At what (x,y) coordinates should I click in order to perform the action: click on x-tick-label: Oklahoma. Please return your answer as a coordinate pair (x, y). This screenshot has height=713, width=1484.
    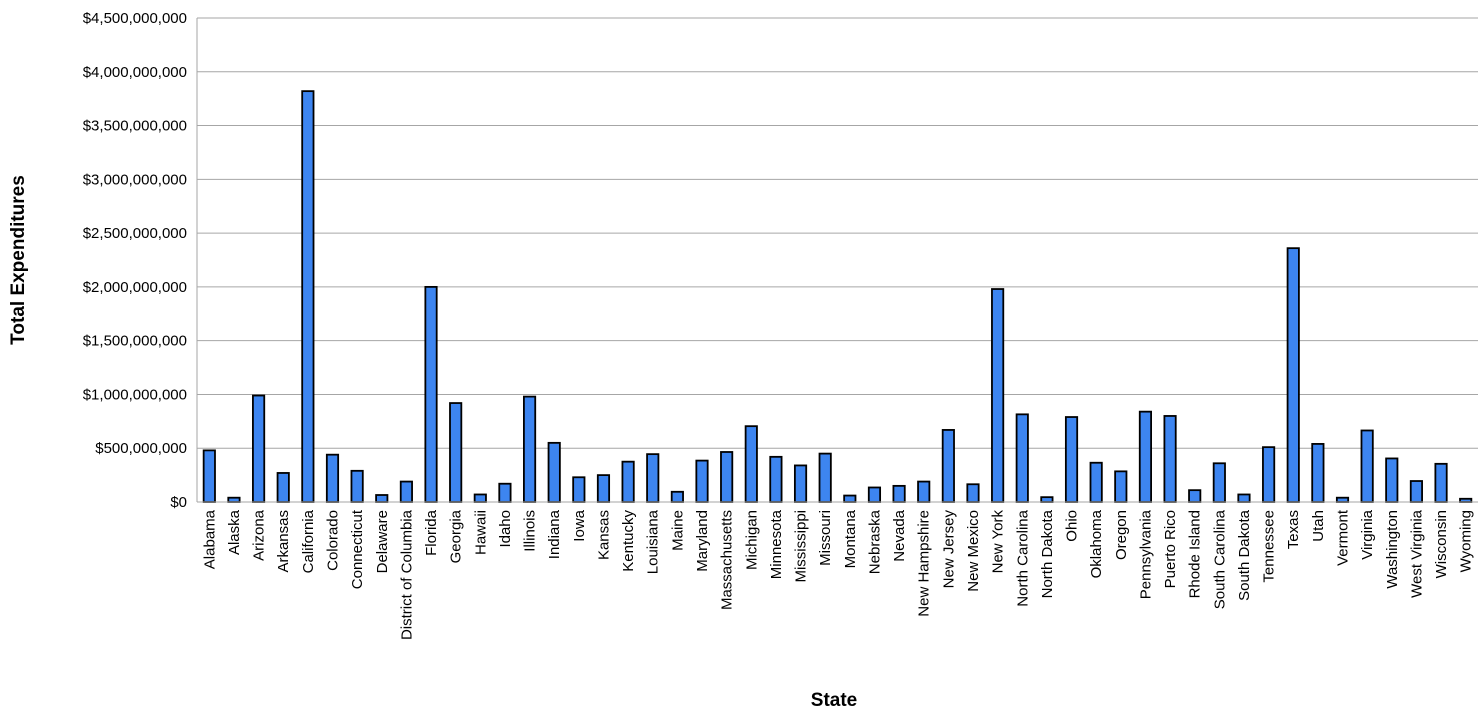
    Looking at the image, I should click on (1096, 543).